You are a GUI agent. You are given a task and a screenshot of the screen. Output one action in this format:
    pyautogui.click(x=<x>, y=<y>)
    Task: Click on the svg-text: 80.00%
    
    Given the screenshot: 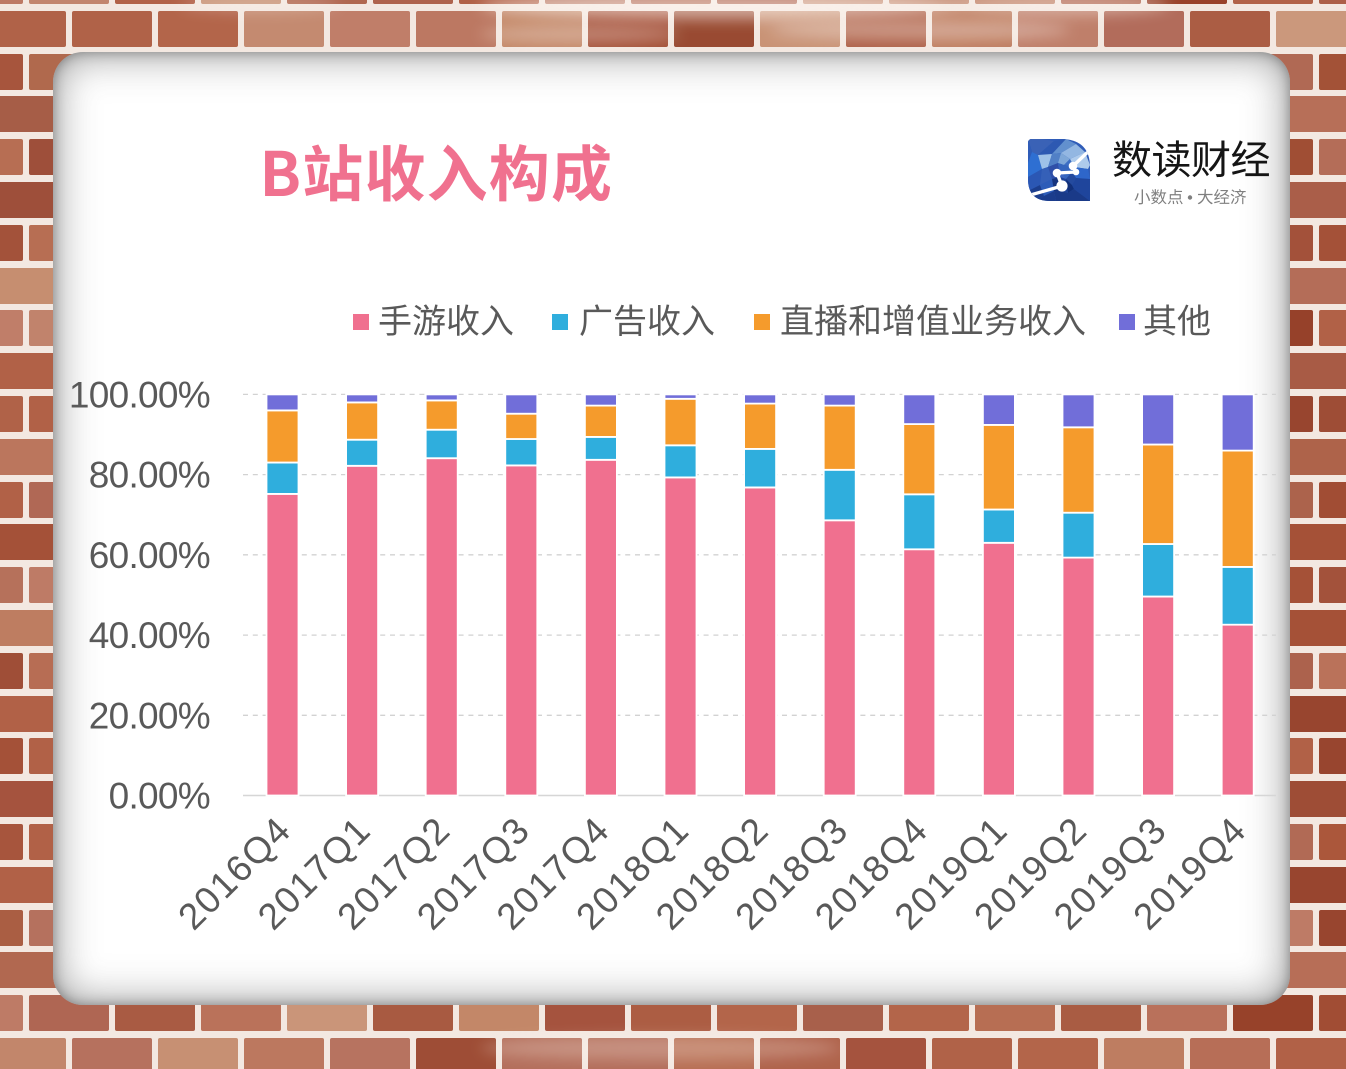 What is the action you would take?
    pyautogui.click(x=149, y=475)
    